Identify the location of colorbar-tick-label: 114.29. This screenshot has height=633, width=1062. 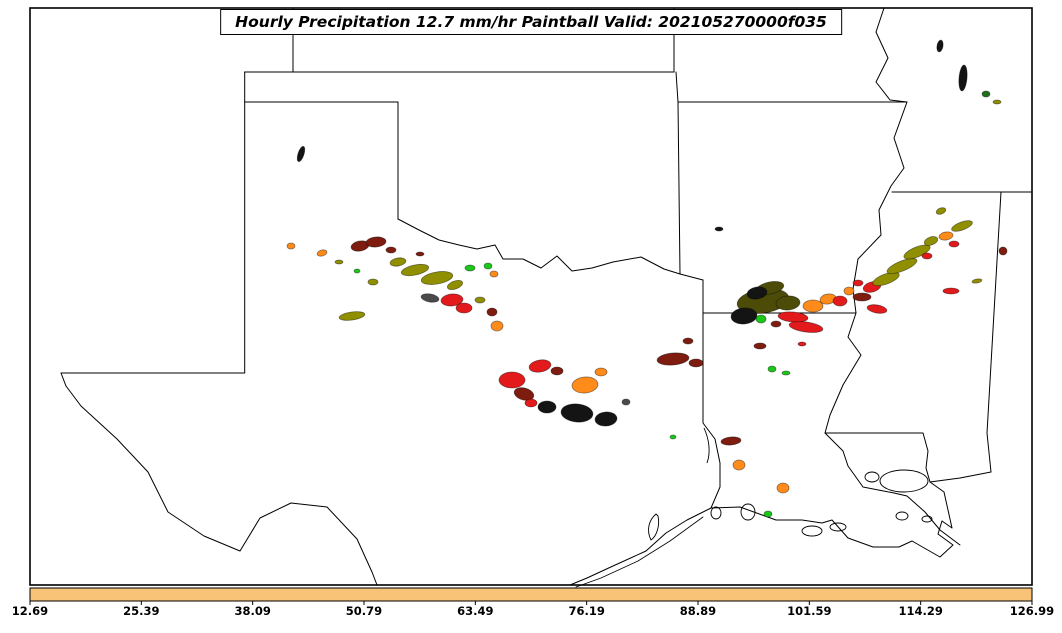
(920, 611).